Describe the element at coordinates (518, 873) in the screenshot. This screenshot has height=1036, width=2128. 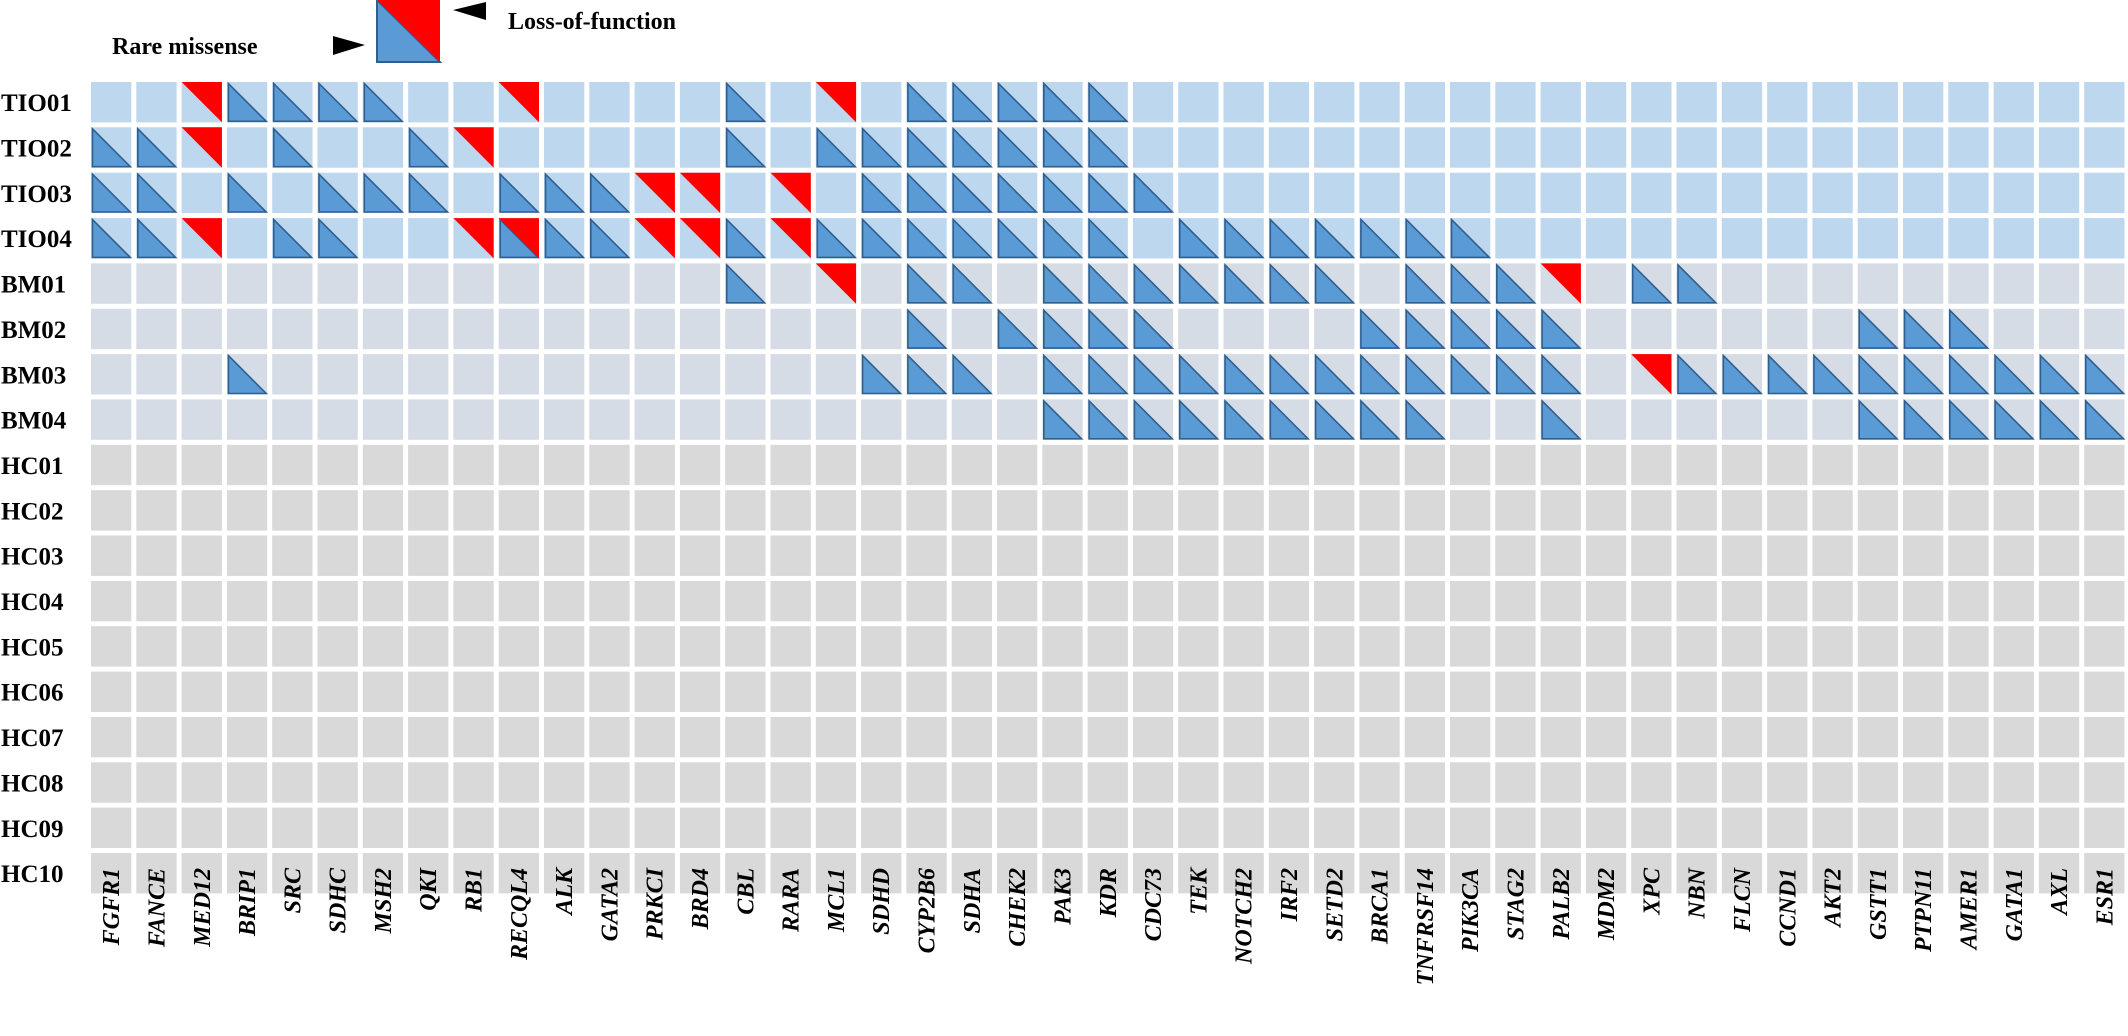
I see `cell-HC10-RECQL4` at that location.